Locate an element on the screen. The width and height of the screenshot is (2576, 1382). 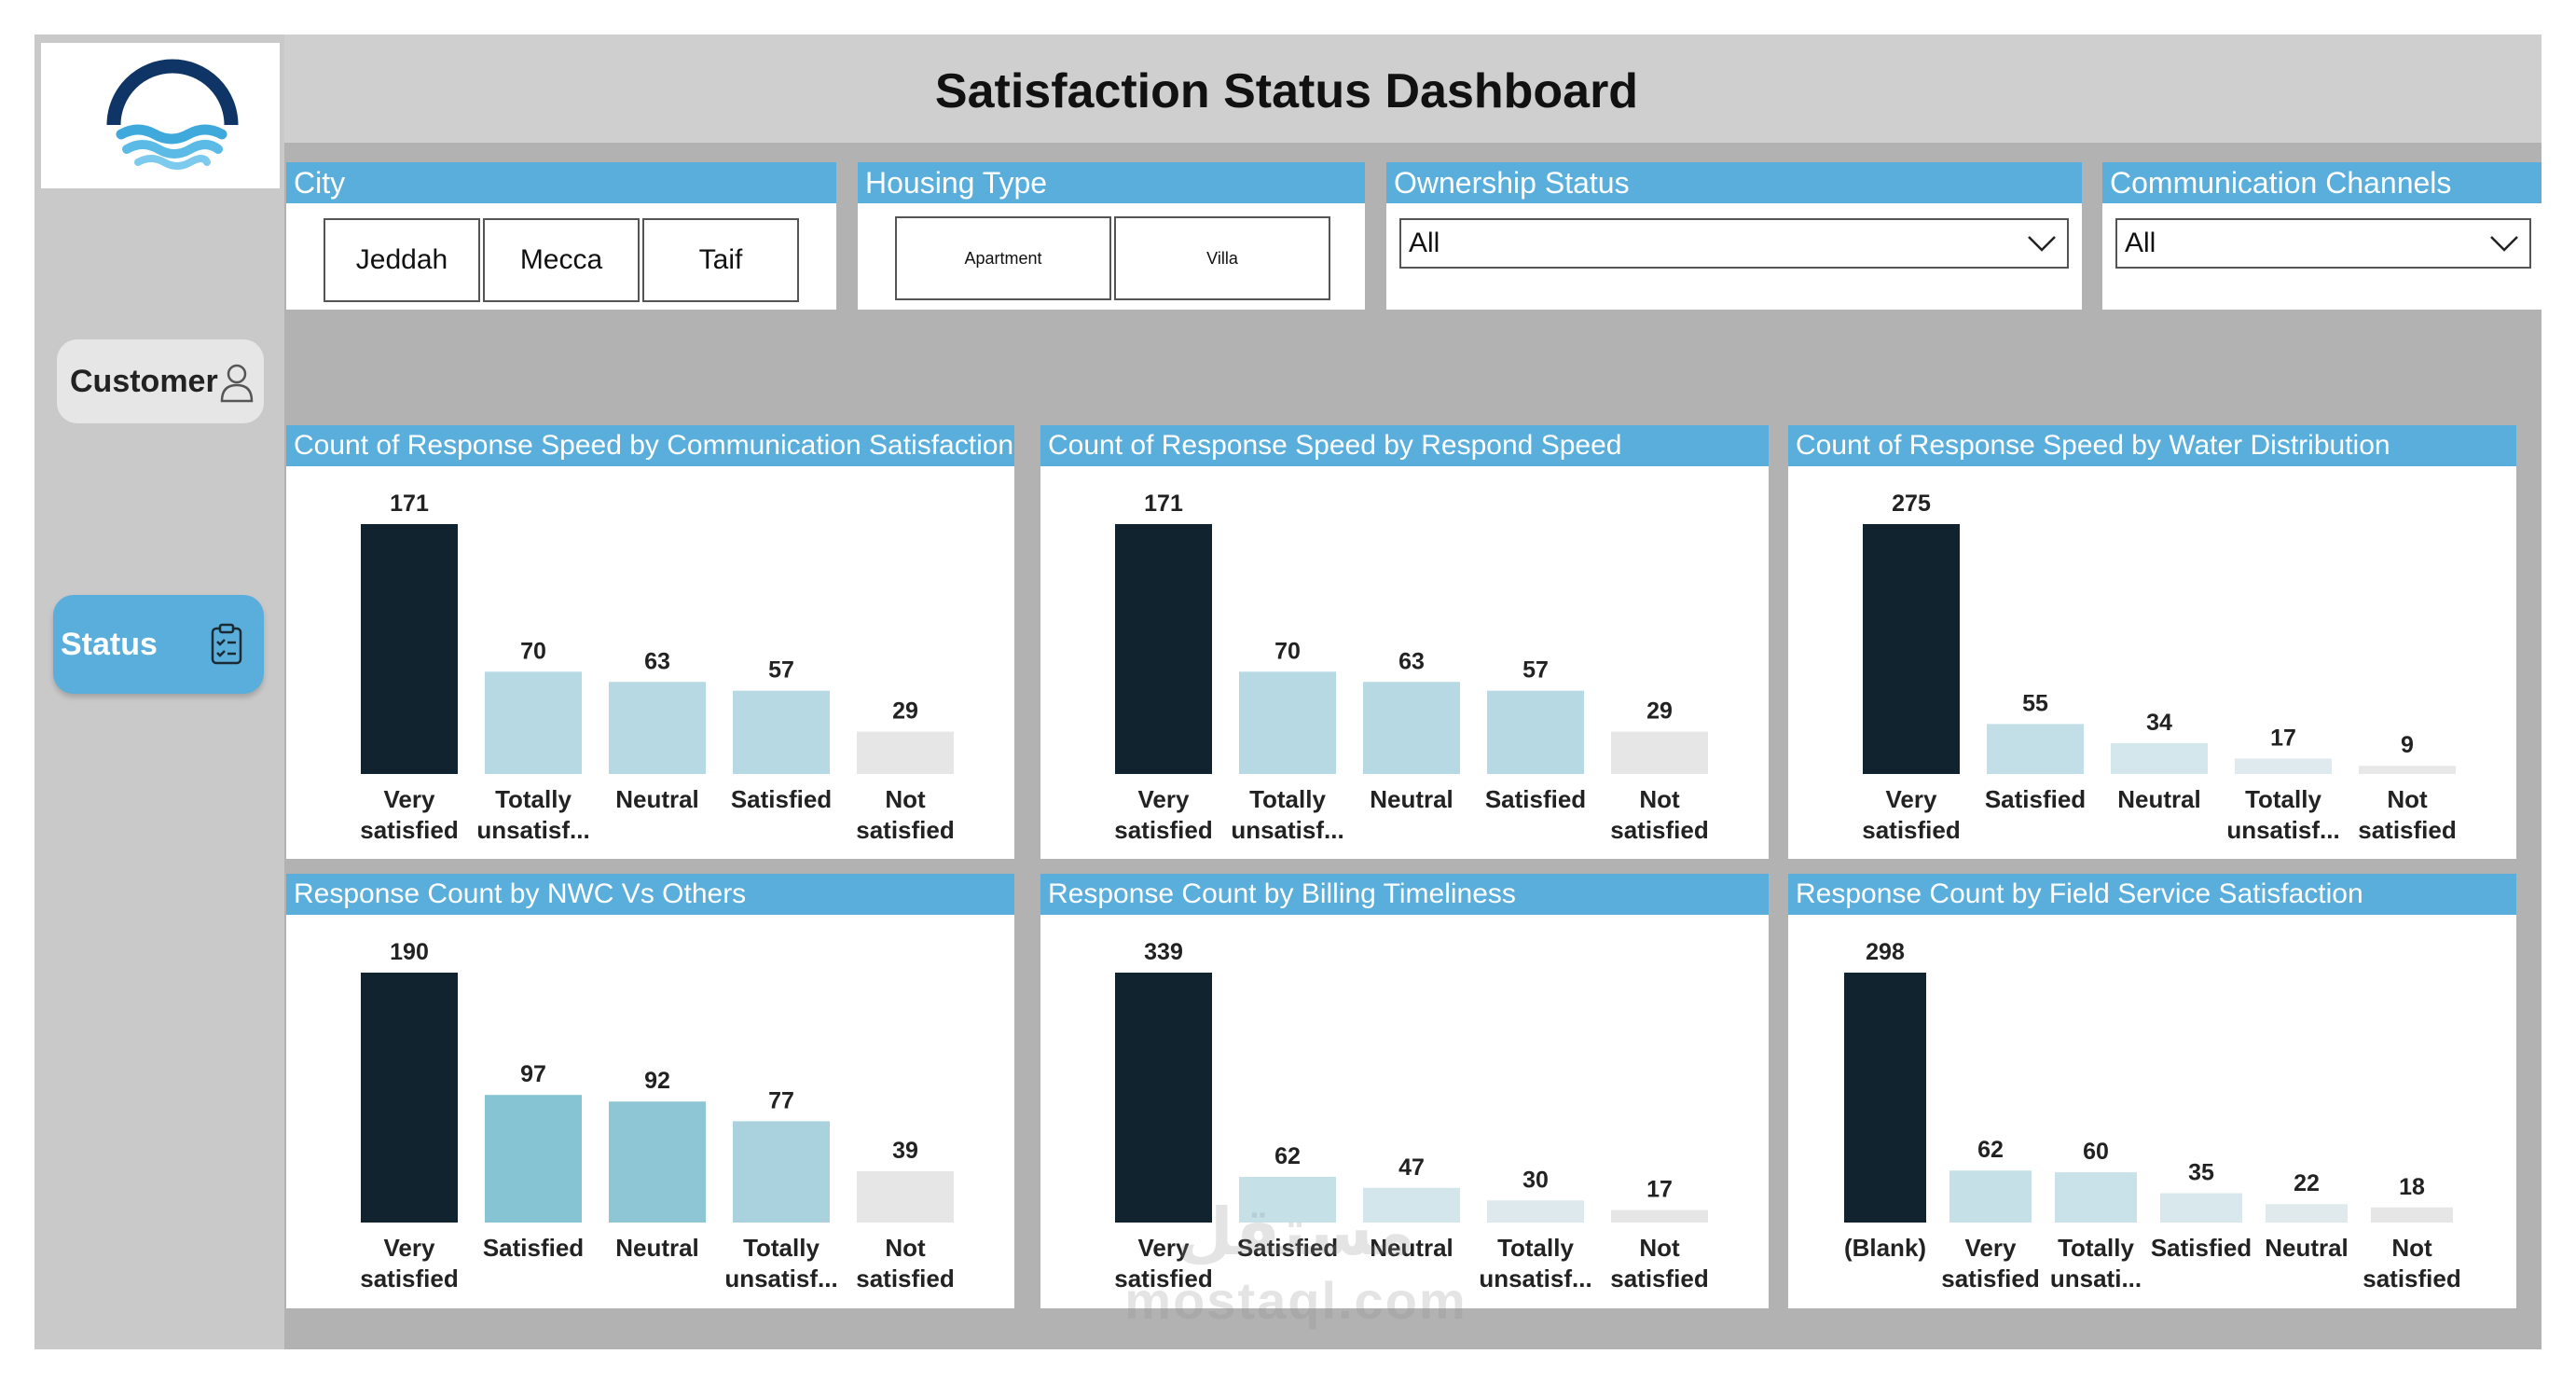
category-label-5: satisfied is located at coordinates (2411, 1278).